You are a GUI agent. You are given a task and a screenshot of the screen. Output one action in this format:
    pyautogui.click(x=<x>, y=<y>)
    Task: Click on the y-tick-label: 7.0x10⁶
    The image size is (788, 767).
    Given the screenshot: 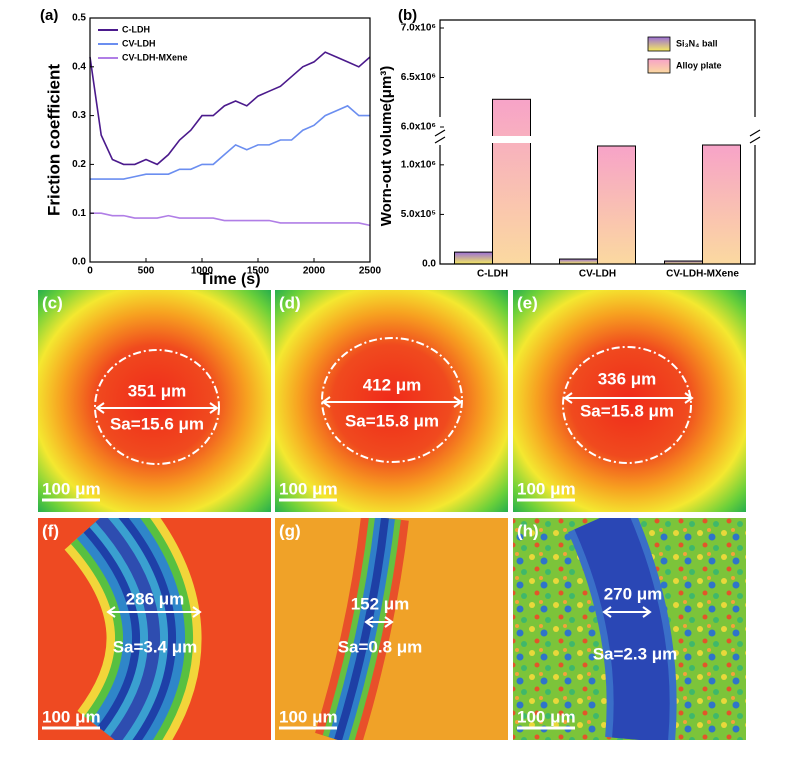 What is the action you would take?
    pyautogui.click(x=418, y=28)
    